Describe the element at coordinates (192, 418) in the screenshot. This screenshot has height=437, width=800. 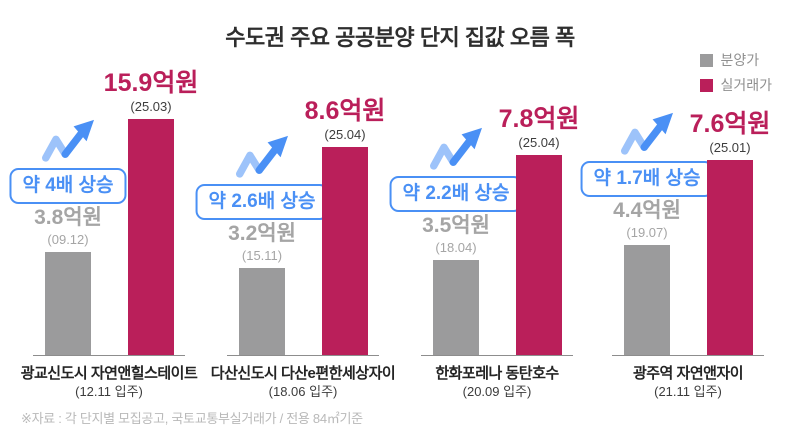
I see `source-footnote: ※자료 : 각 단지별 모집공고, 국토교통부실거래가 / 전용 84㎡기준` at that location.